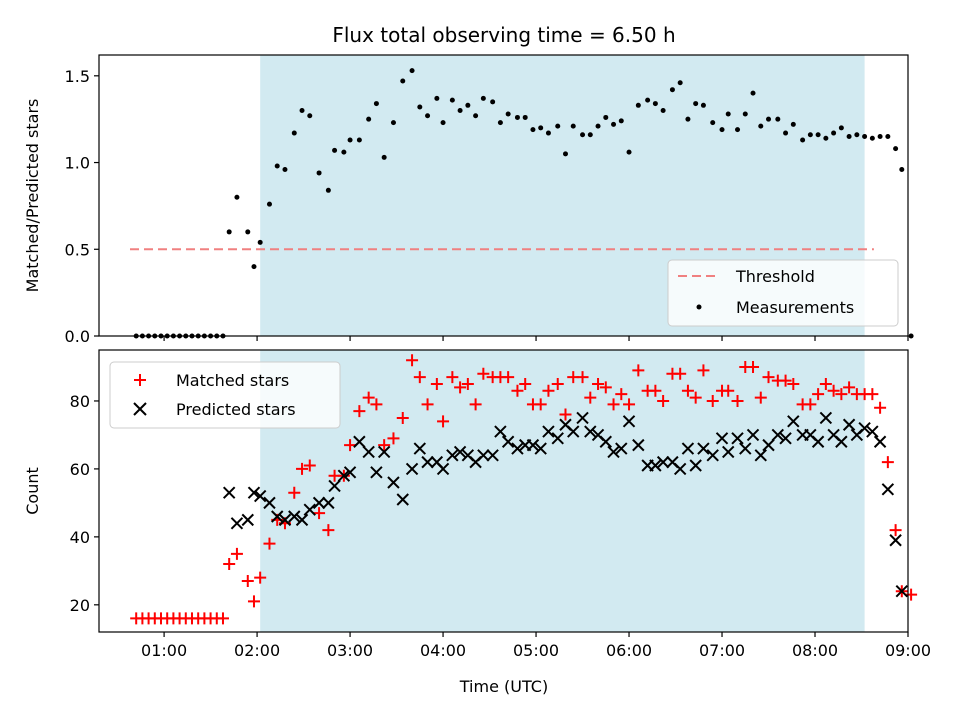 Image resolution: width=960 pixels, height=720 pixels. What do you see at coordinates (140, 409) in the screenshot?
I see `legend-predicted-swatch` at bounding box center [140, 409].